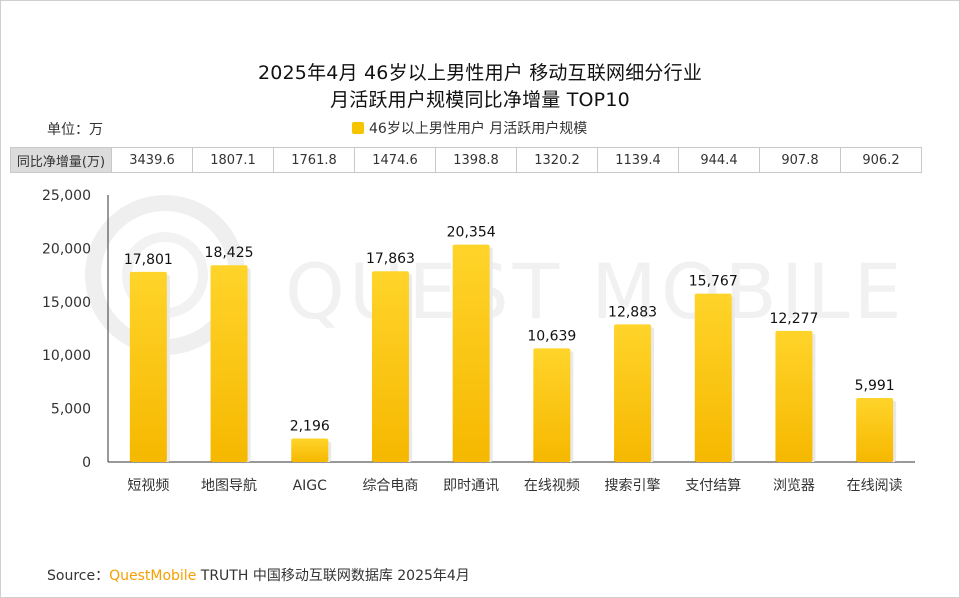 The width and height of the screenshot is (960, 598). What do you see at coordinates (66, 303) in the screenshot?
I see `y-tick-label: 15,000` at bounding box center [66, 303].